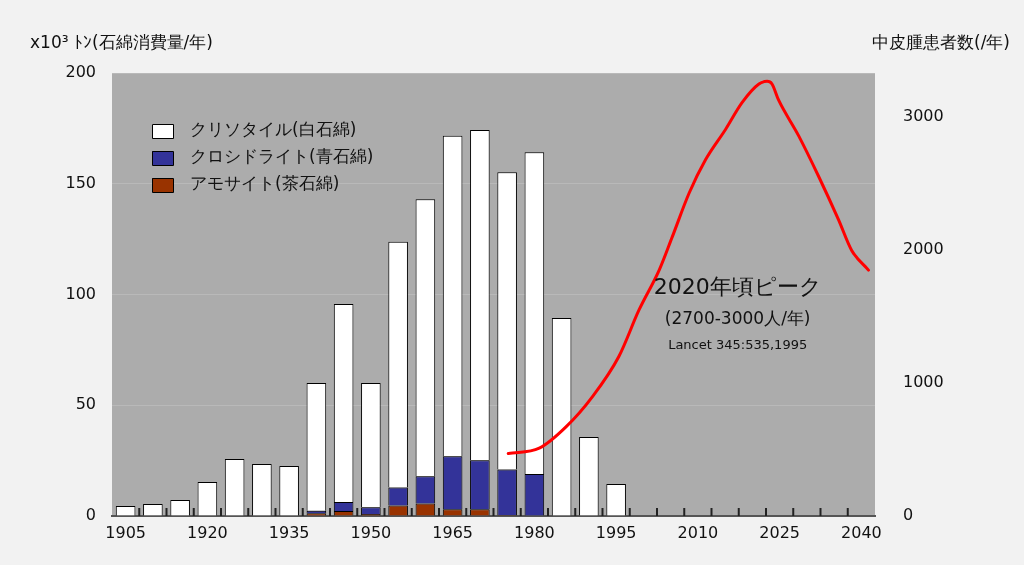 The width and height of the screenshot is (1024, 565). I want to click on x-tick-label: 1935, so click(289, 532).